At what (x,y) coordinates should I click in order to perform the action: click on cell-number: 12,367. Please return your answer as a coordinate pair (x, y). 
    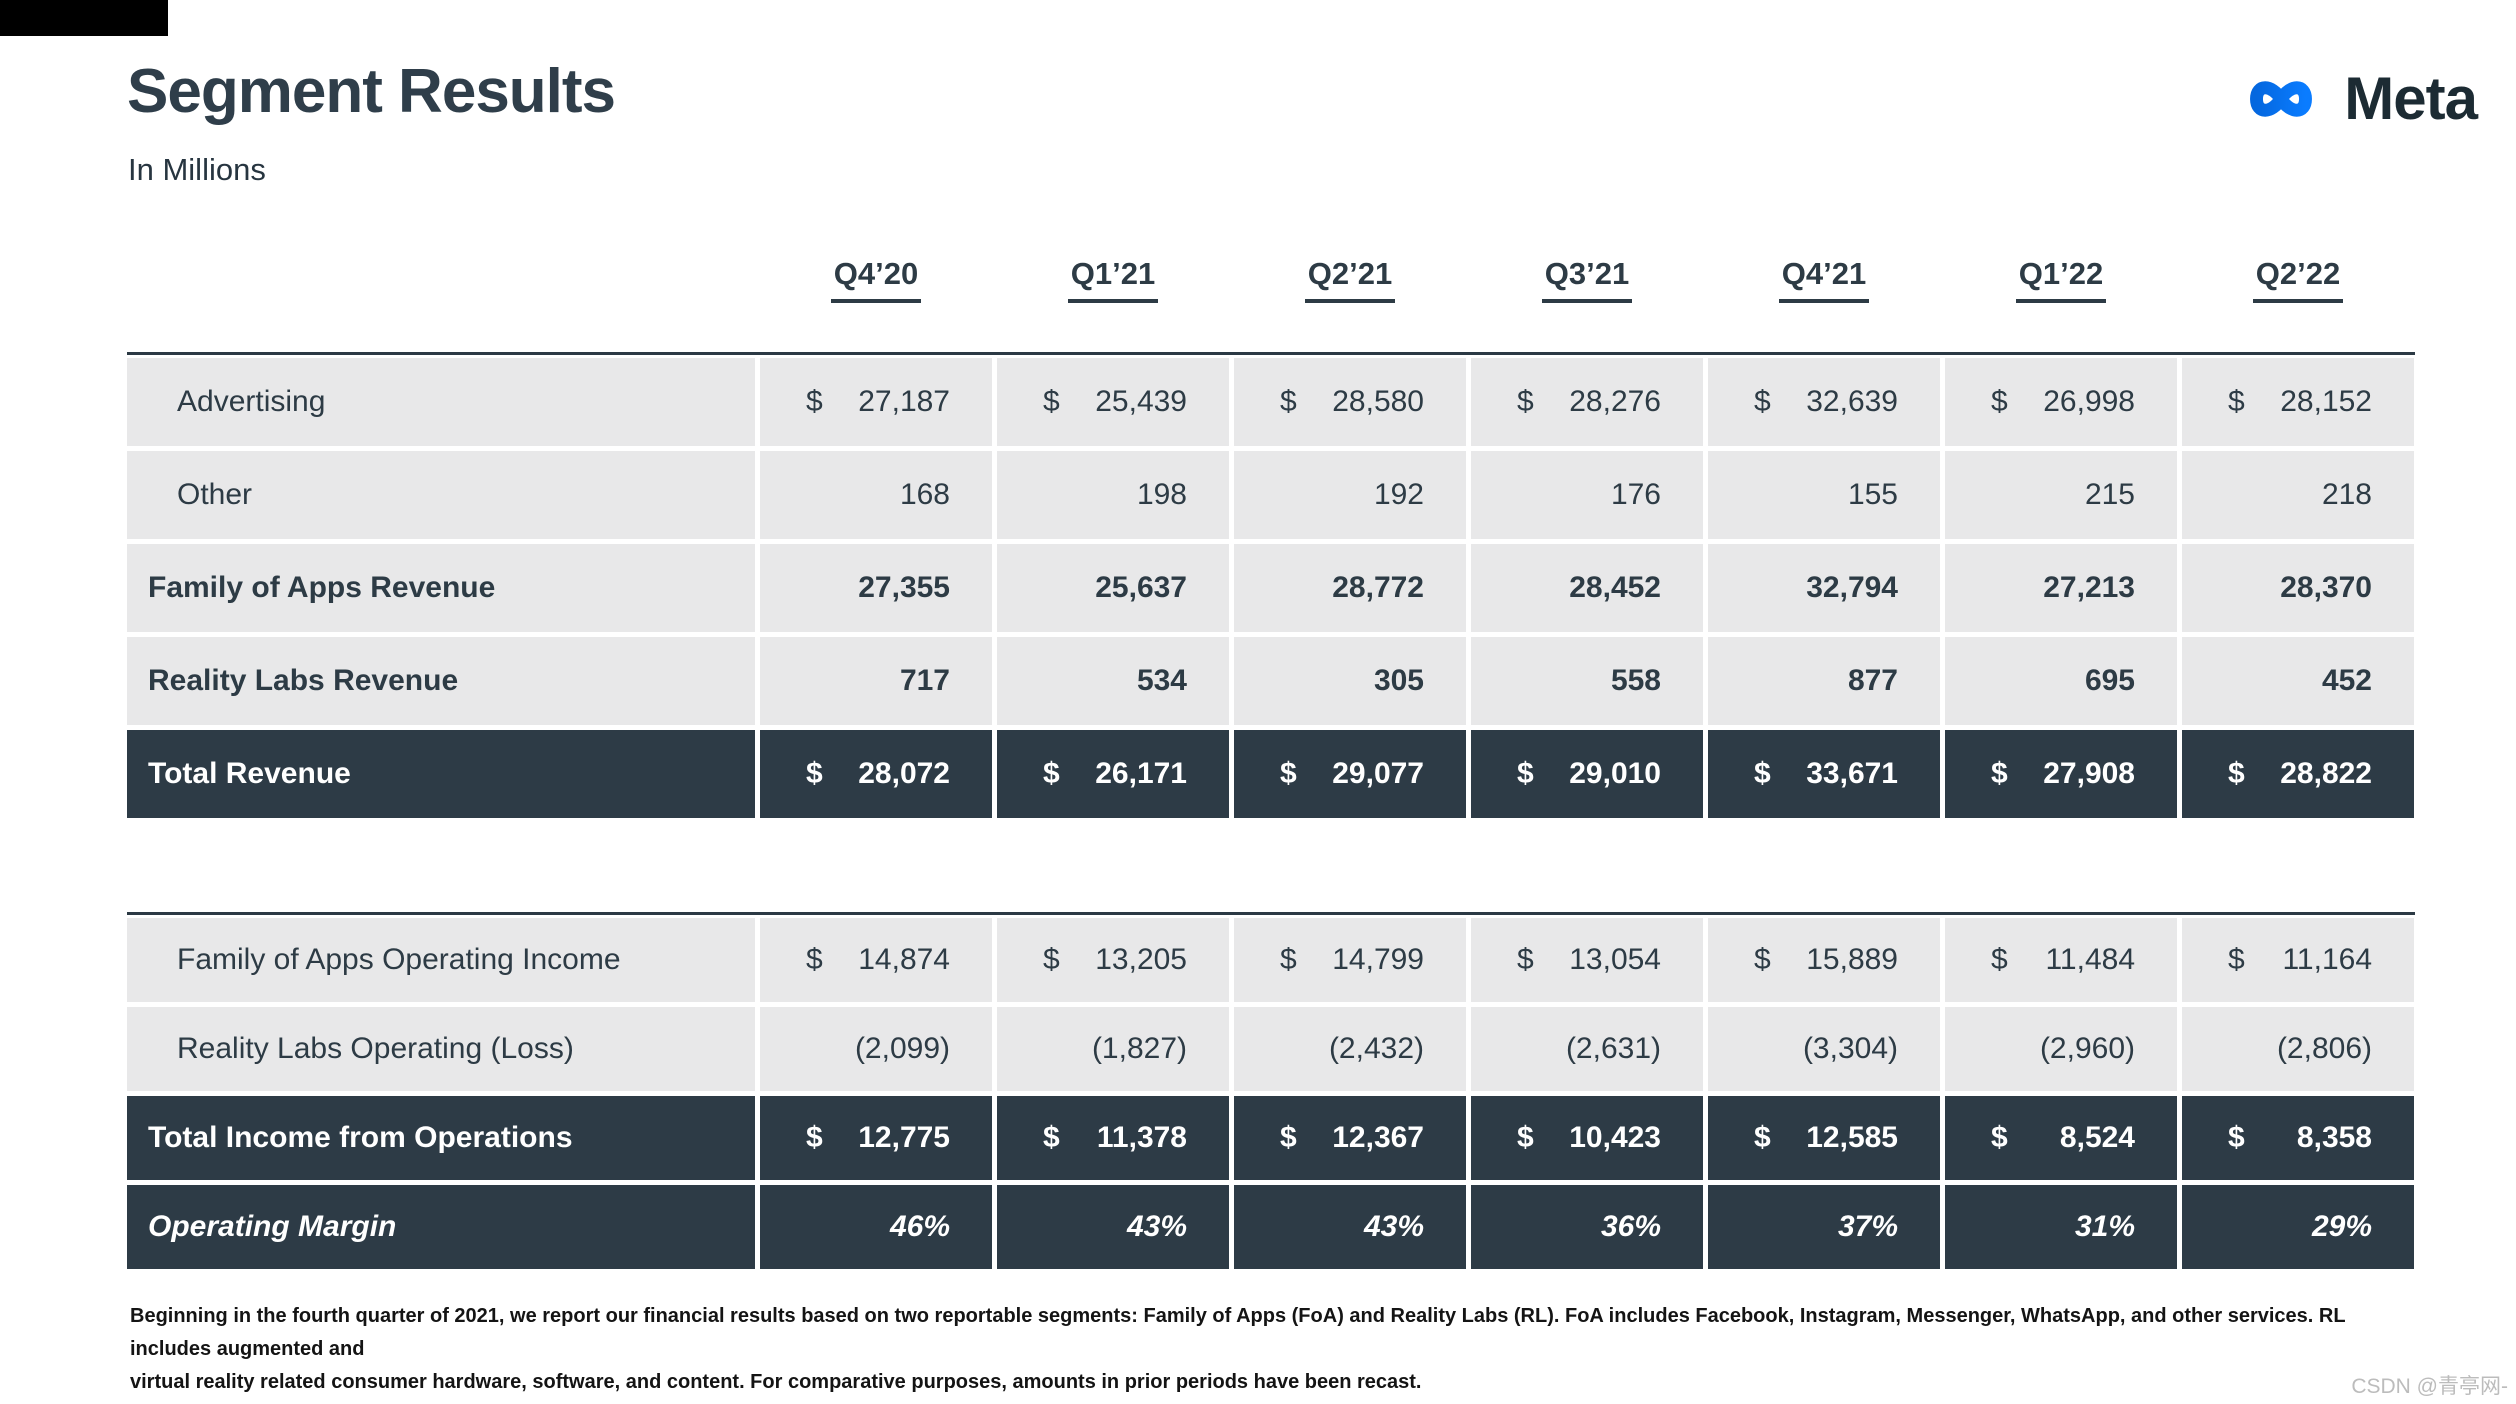
    Looking at the image, I should click on (1378, 1137).